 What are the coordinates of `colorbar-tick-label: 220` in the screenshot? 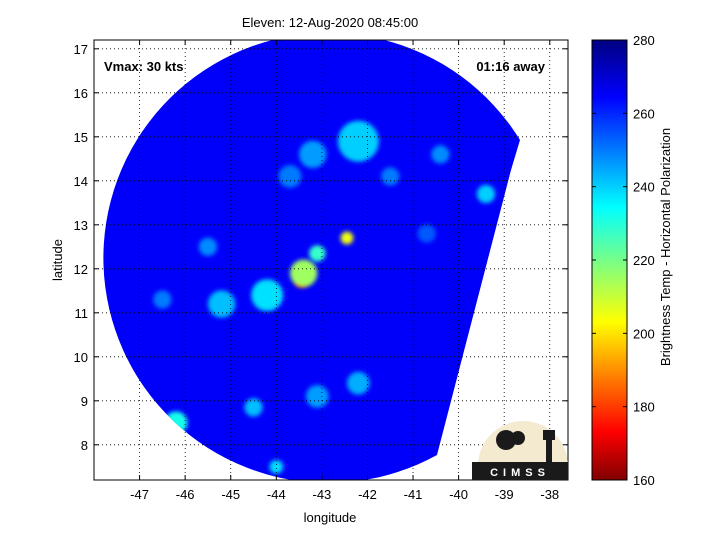 It's located at (644, 260).